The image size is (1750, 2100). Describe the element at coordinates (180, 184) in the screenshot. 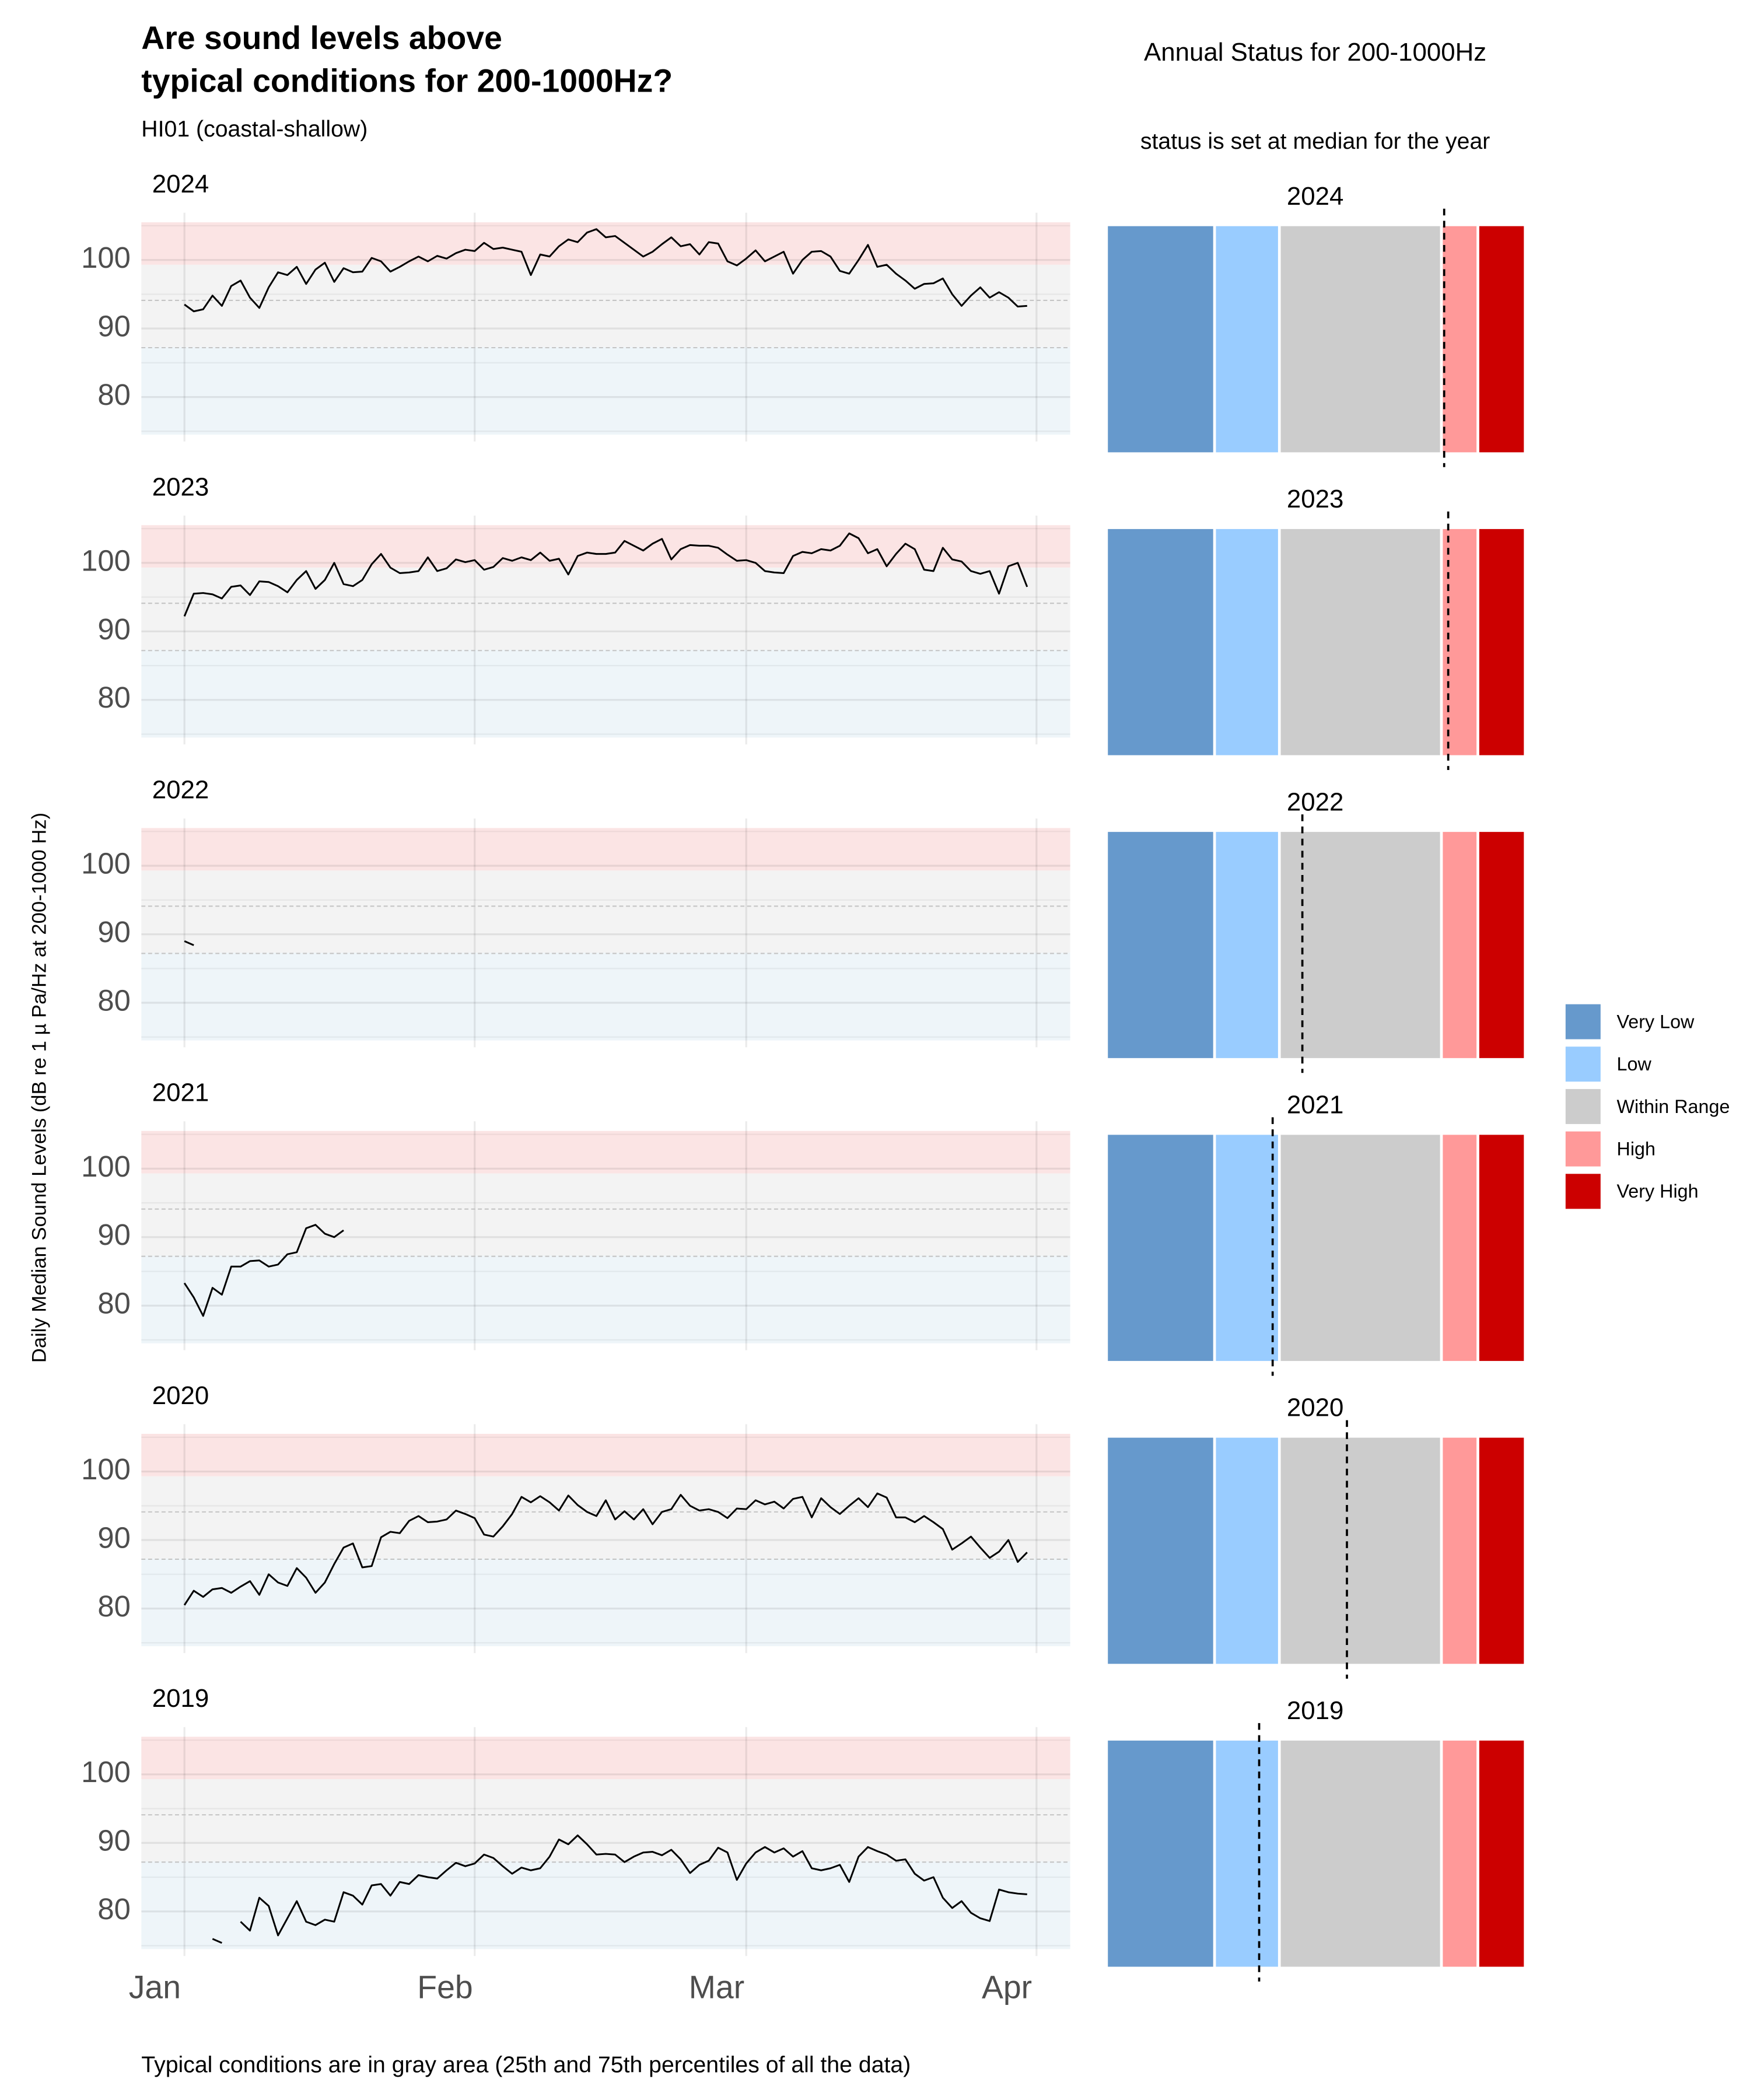

I see `panel-title: 2024` at that location.